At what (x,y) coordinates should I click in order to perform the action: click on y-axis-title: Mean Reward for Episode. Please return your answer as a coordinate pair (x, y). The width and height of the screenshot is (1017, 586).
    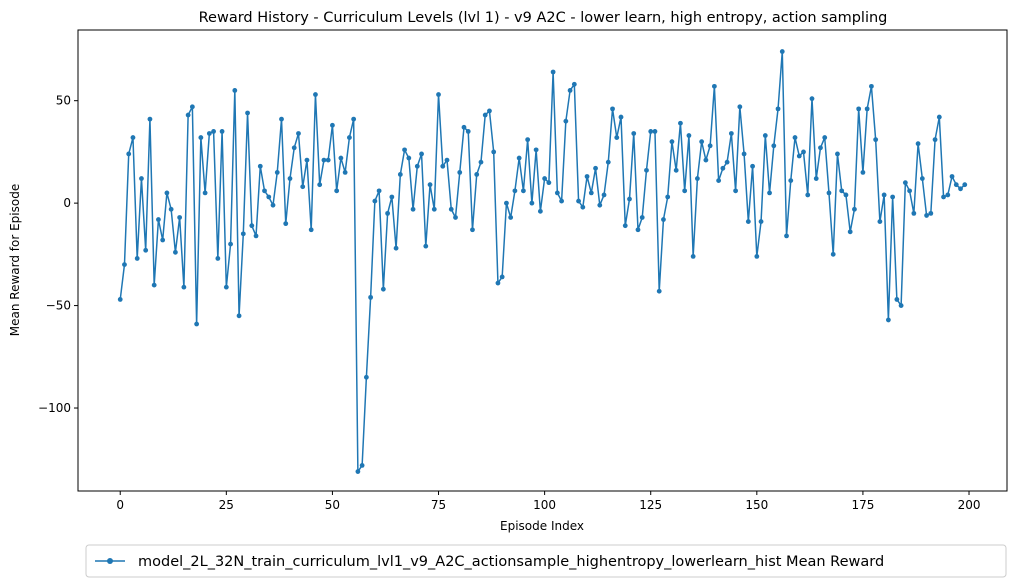
    Looking at the image, I should click on (15, 260).